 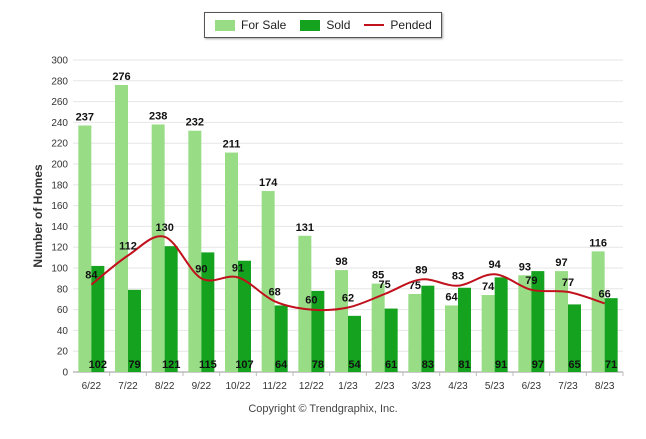 What do you see at coordinates (415, 286) in the screenshot?
I see `data-label-for-sale: 75` at bounding box center [415, 286].